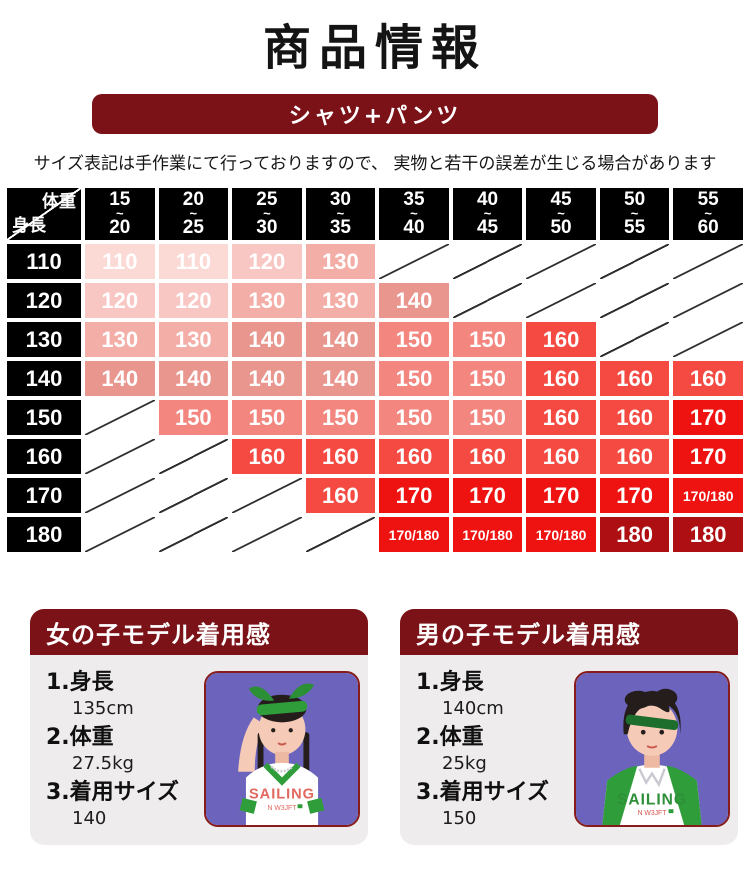  What do you see at coordinates (528, 634) in the screenshot?
I see `model-card-title: 男の子モデル着用感` at bounding box center [528, 634].